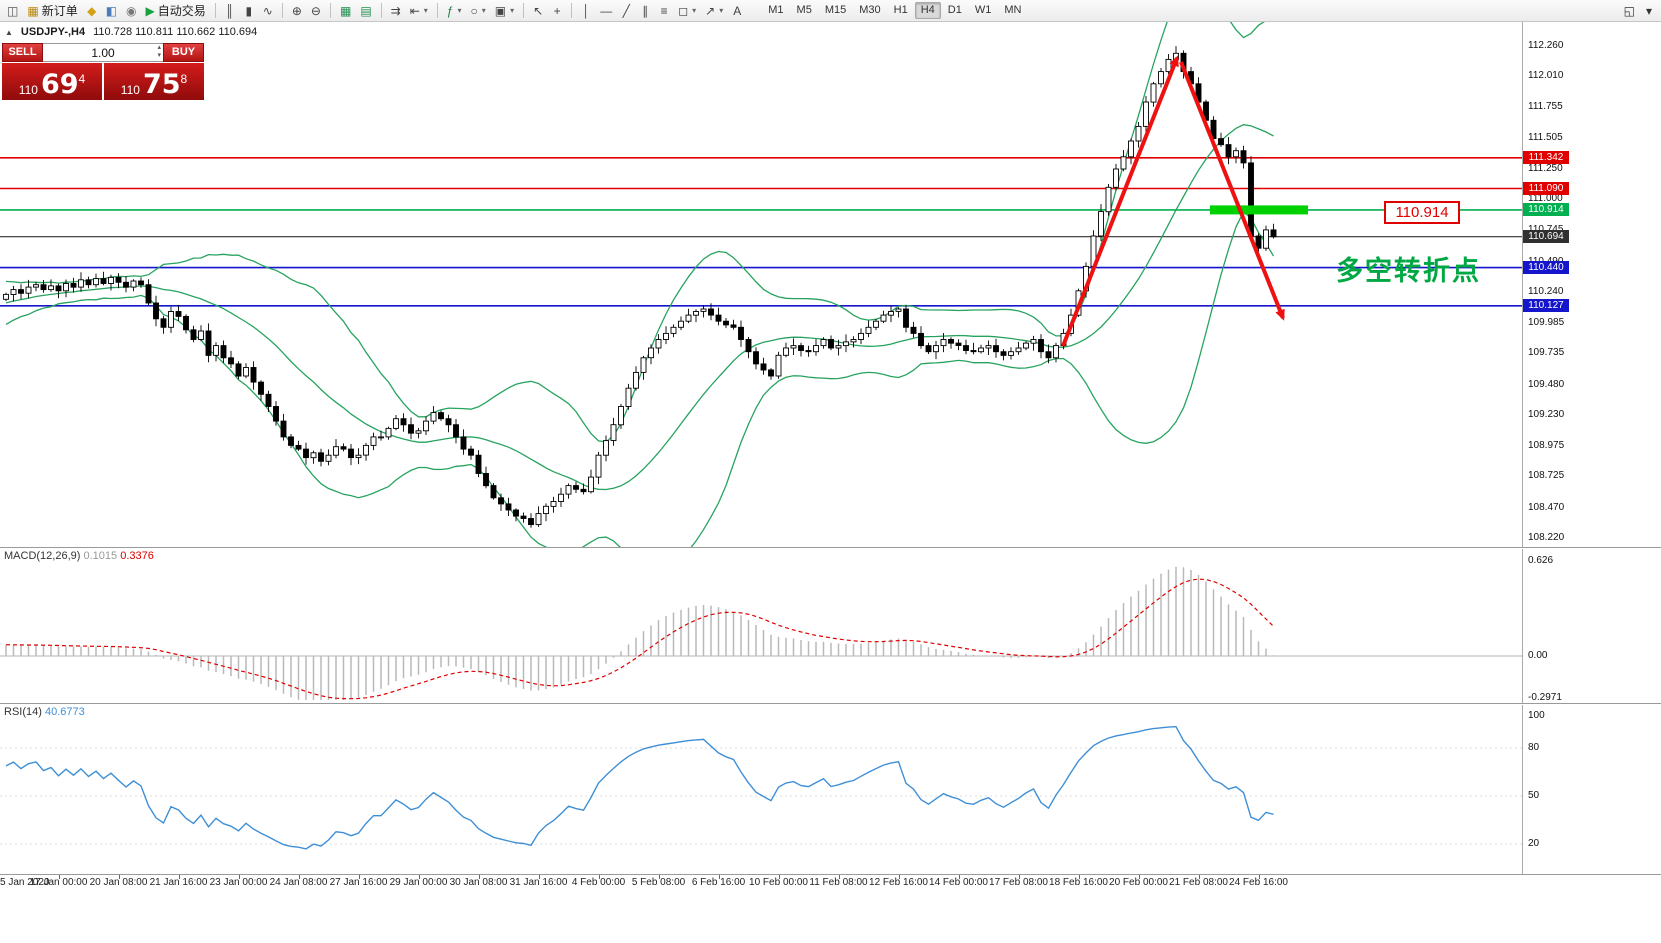 The width and height of the screenshot is (1661, 943). I want to click on timeframe-h4-button: H4, so click(927, 10).